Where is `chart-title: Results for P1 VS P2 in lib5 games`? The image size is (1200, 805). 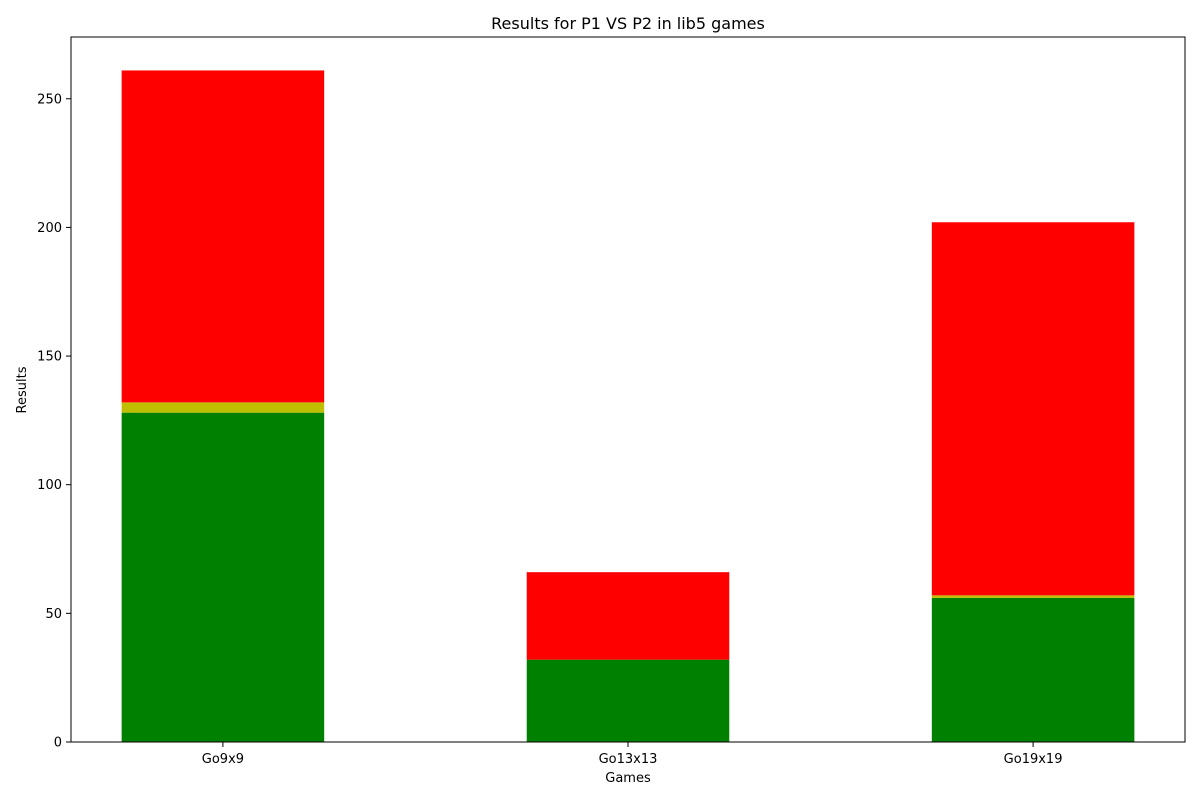 chart-title: Results for P1 VS P2 in lib5 games is located at coordinates (628, 23).